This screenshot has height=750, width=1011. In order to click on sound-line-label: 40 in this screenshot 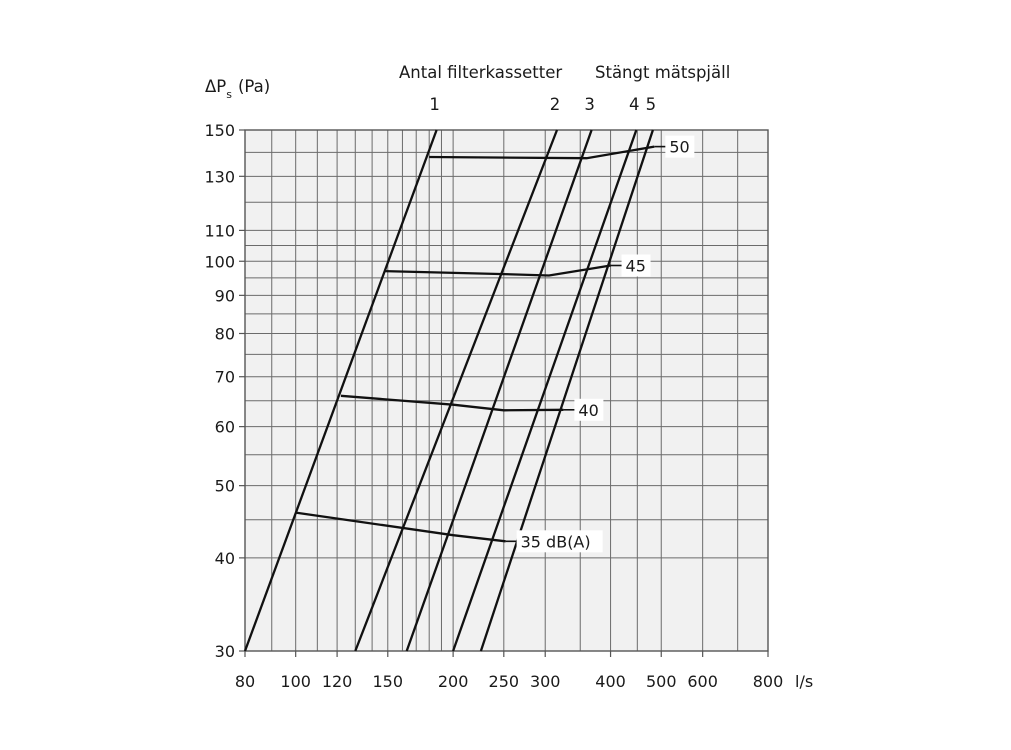, I will do `click(588, 410)`.